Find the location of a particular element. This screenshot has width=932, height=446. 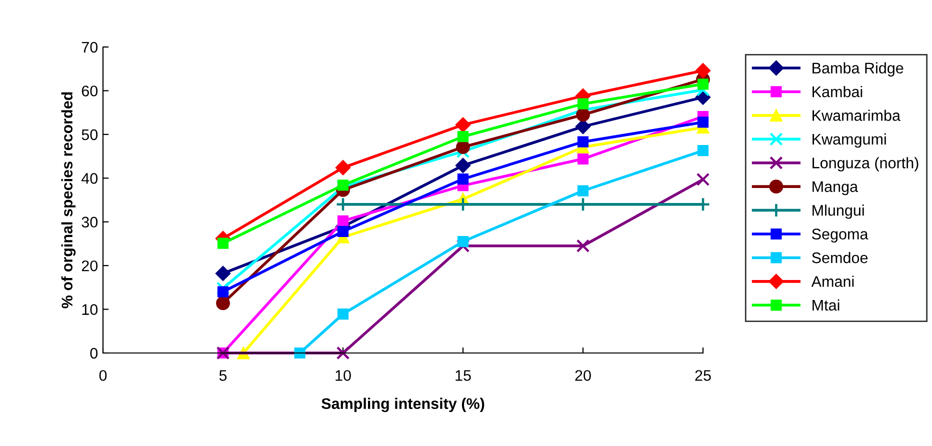

legend-label: Kambai is located at coordinates (837, 92).